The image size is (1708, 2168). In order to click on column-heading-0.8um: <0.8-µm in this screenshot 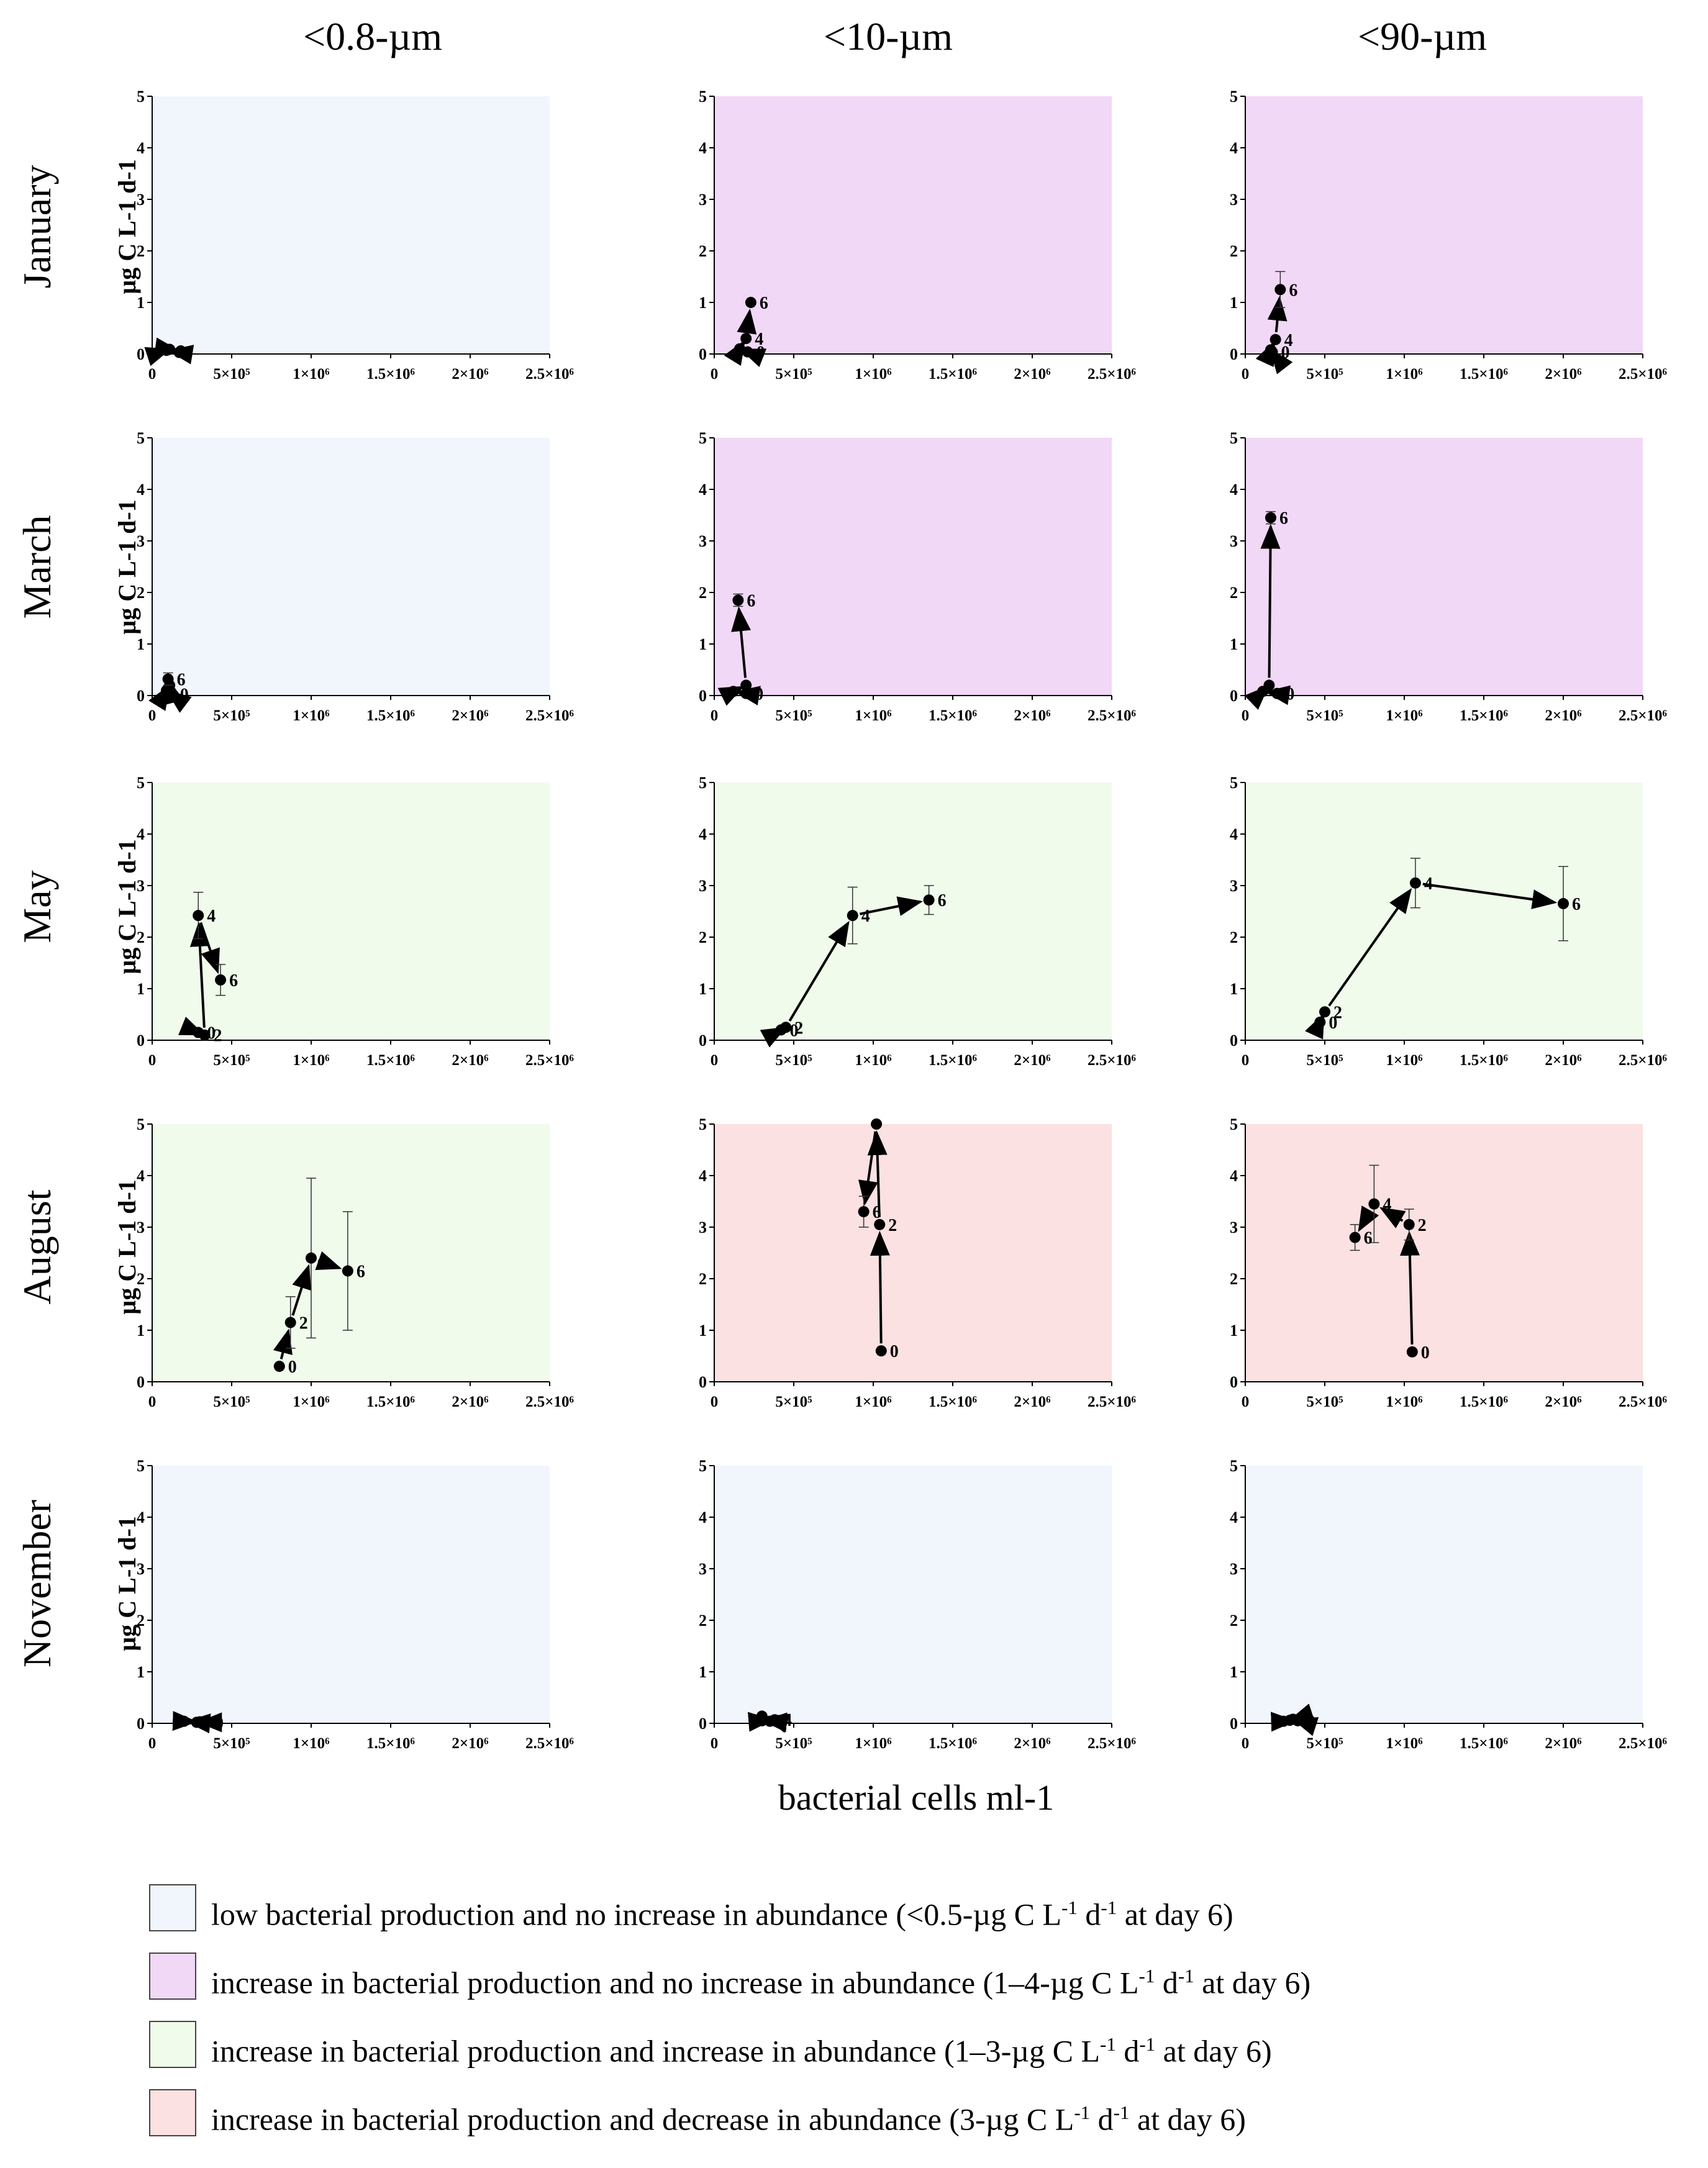, I will do `click(372, 36)`.